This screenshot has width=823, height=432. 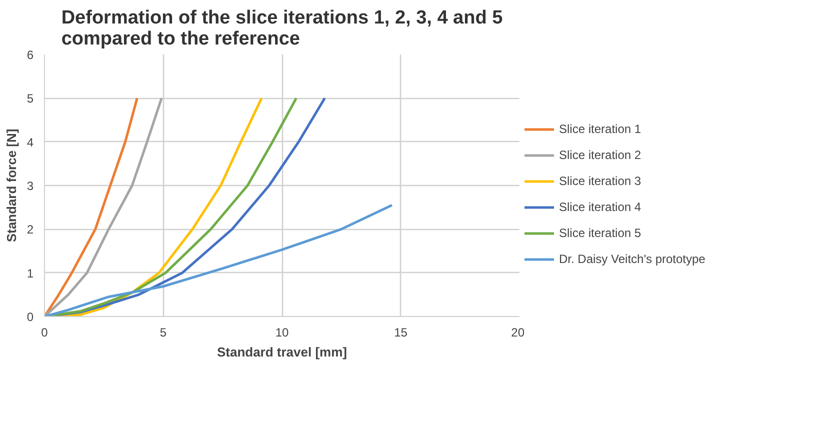 I want to click on x-tick-label: 0, so click(x=44, y=333).